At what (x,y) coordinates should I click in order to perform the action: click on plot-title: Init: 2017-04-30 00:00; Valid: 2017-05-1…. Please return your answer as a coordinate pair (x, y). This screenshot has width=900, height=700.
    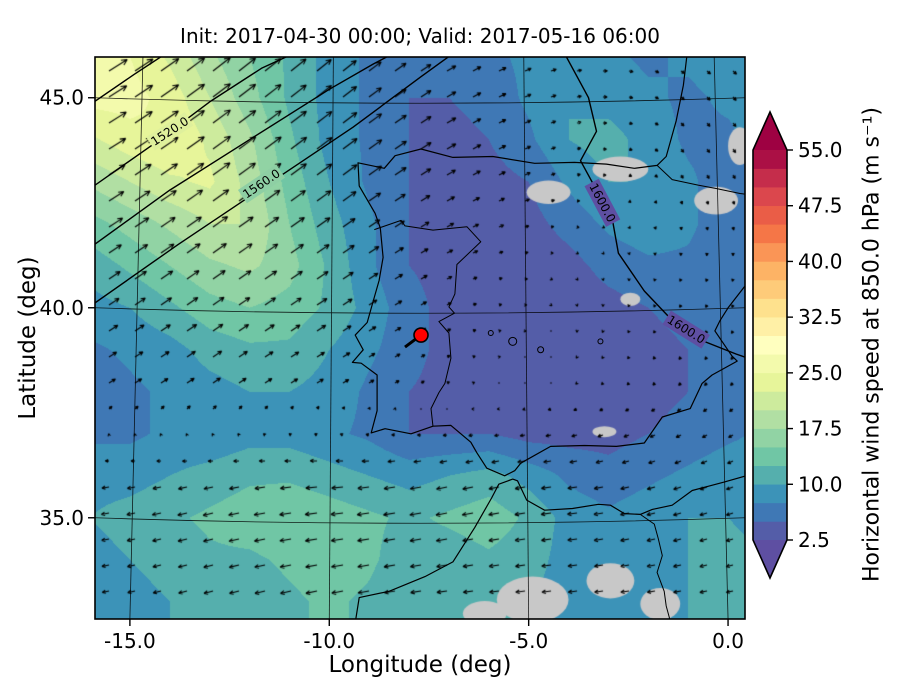
    Looking at the image, I should click on (420, 36).